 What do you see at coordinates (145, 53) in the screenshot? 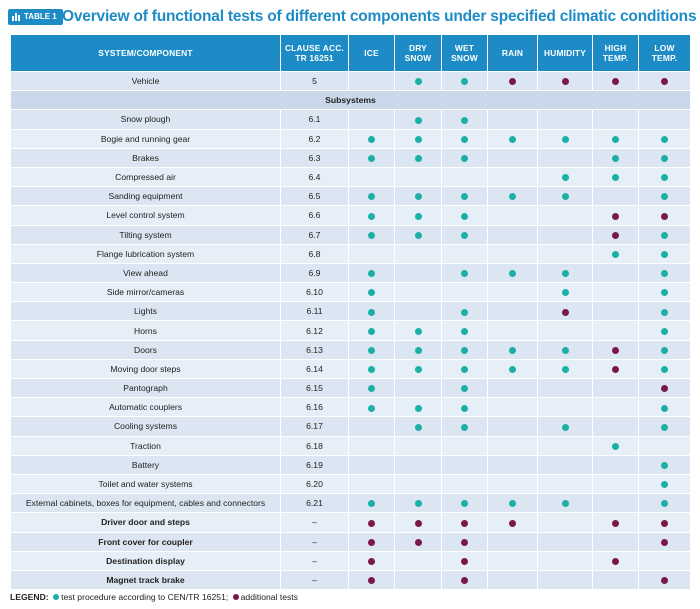
I see `column-header-line: SYSTEM/COMPONENT` at bounding box center [145, 53].